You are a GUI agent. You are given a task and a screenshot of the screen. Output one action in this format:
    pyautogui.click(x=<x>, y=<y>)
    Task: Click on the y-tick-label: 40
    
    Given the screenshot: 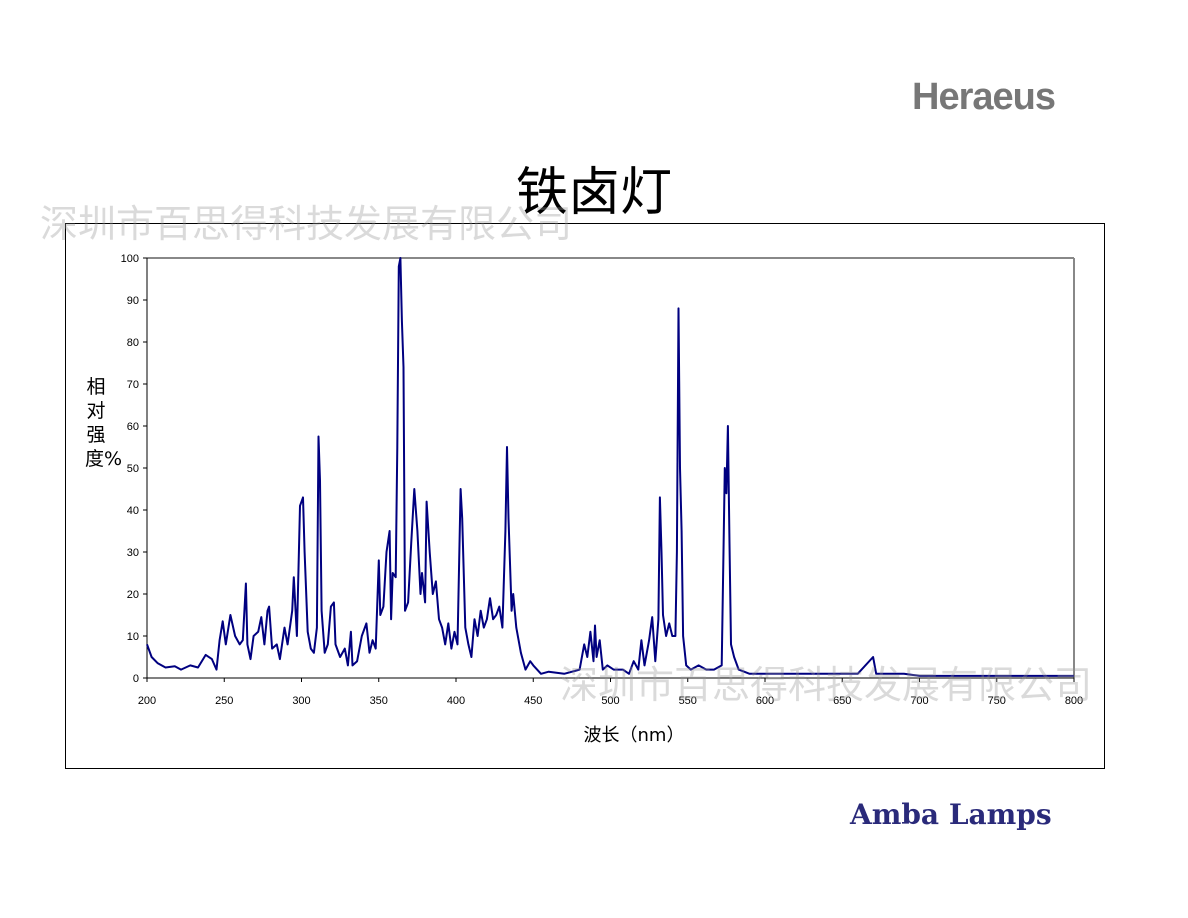 What is the action you would take?
    pyautogui.click(x=133, y=511)
    